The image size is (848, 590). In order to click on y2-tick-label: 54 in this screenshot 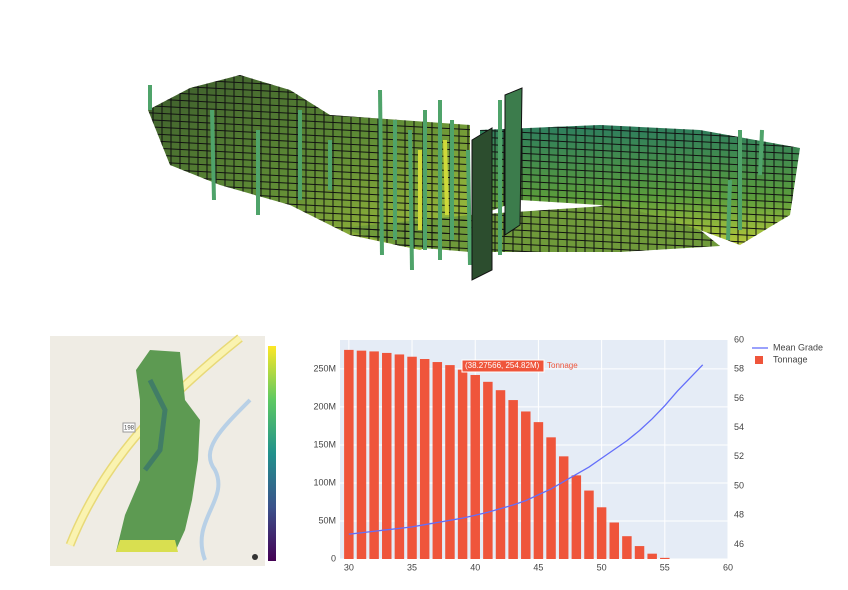, I will do `click(739, 427)`.